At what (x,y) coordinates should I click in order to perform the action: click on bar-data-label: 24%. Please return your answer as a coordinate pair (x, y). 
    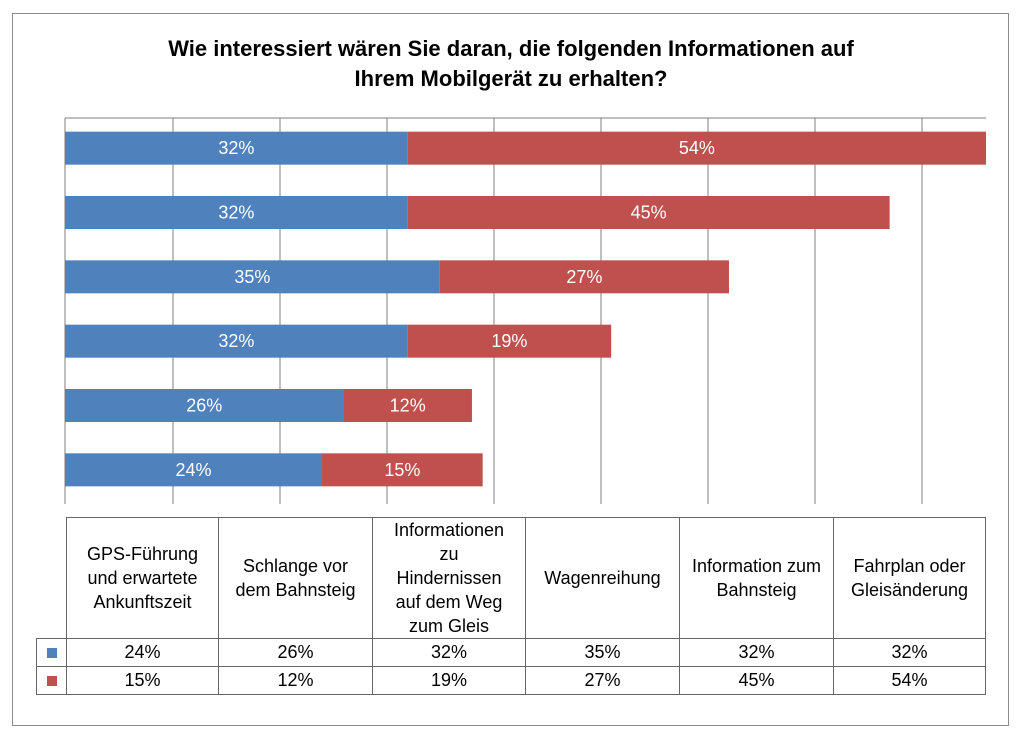
    Looking at the image, I should click on (193, 470).